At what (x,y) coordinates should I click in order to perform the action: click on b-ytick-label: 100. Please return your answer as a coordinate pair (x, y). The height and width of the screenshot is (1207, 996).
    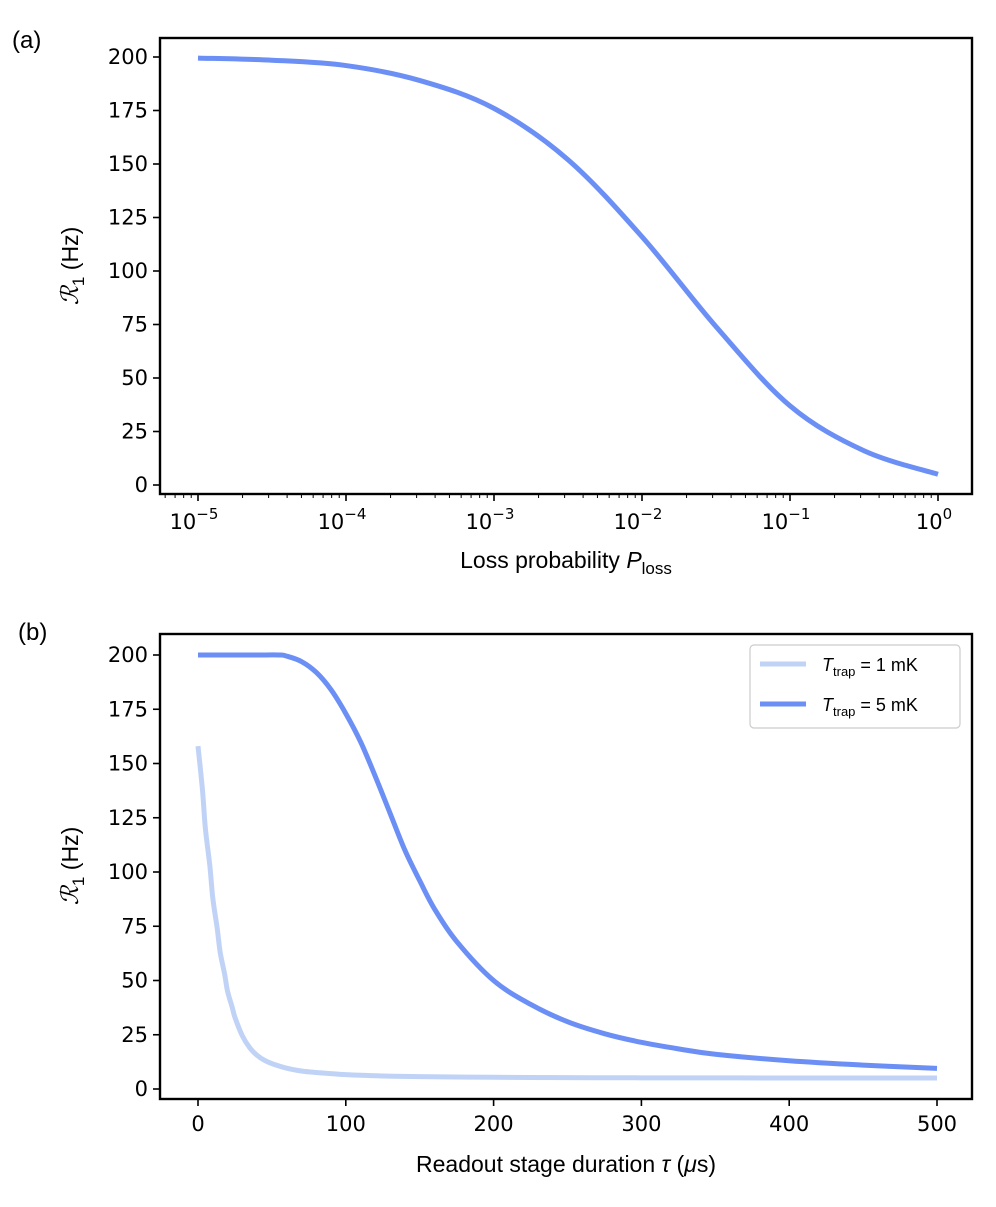
    Looking at the image, I should click on (128, 872).